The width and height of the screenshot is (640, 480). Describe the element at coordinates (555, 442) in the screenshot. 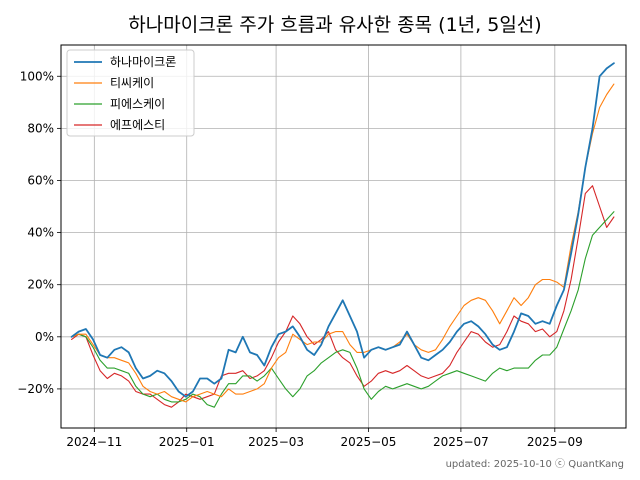

I see `x-tick-label: 2025−09` at that location.